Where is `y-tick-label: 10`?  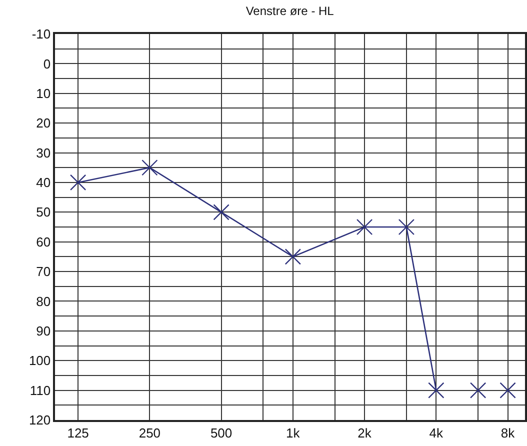
y-tick-label: 10 is located at coordinates (43, 93).